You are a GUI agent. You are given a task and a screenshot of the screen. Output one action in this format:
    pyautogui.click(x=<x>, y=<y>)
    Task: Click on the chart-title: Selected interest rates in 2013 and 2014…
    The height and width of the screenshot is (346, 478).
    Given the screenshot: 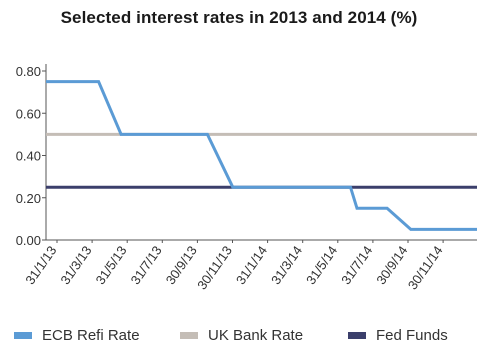 What is the action you would take?
    pyautogui.click(x=239, y=17)
    